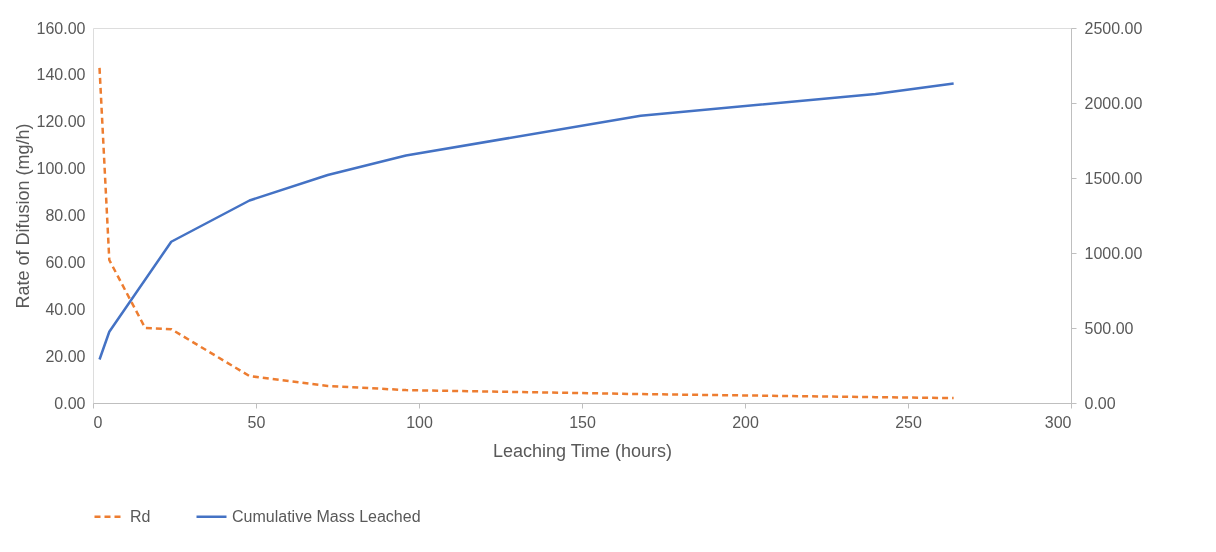  What do you see at coordinates (1113, 28) in the screenshot?
I see `y2-tick-label: 2500.00` at bounding box center [1113, 28].